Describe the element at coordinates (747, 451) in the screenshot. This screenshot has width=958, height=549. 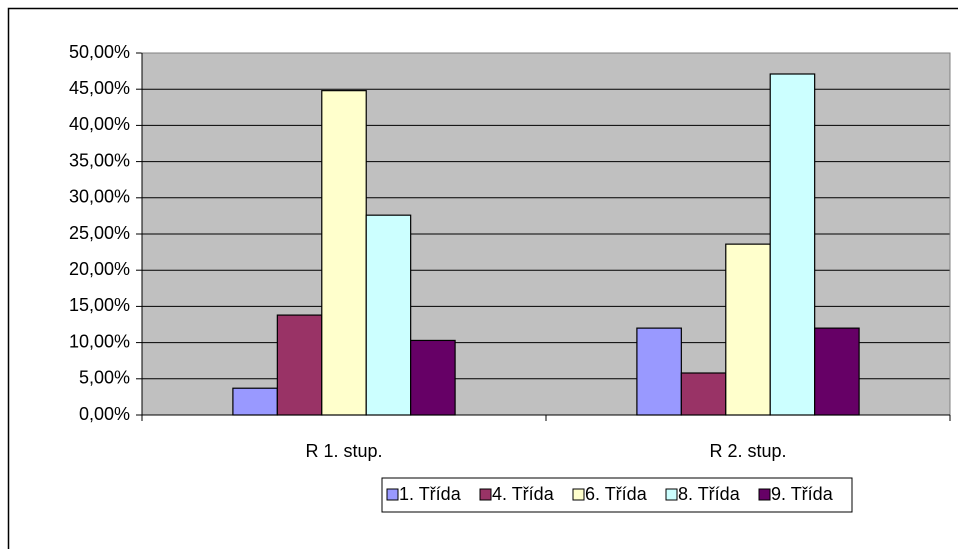
I see `x-tick-label: R 2. stup.` at that location.